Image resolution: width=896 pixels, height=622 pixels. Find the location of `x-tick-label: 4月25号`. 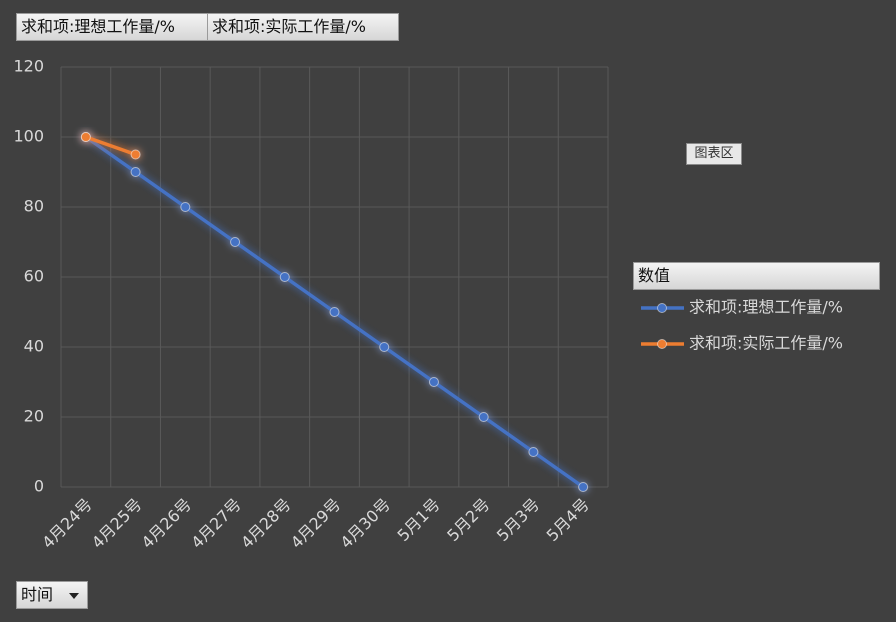

x-tick-label: 4月25号 is located at coordinates (117, 524).